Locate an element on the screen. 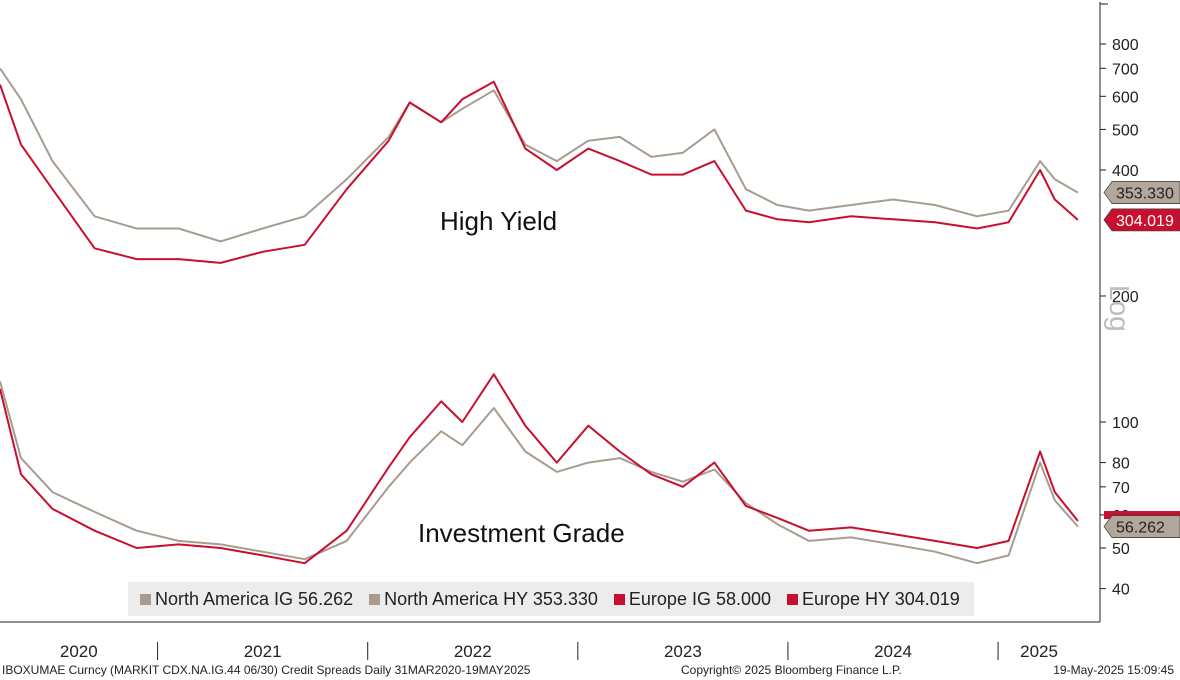 This screenshot has height=680, width=1180. footer-copyright: Copyright© 2025 Bloomberg Finance L.P. is located at coordinates (791, 670).